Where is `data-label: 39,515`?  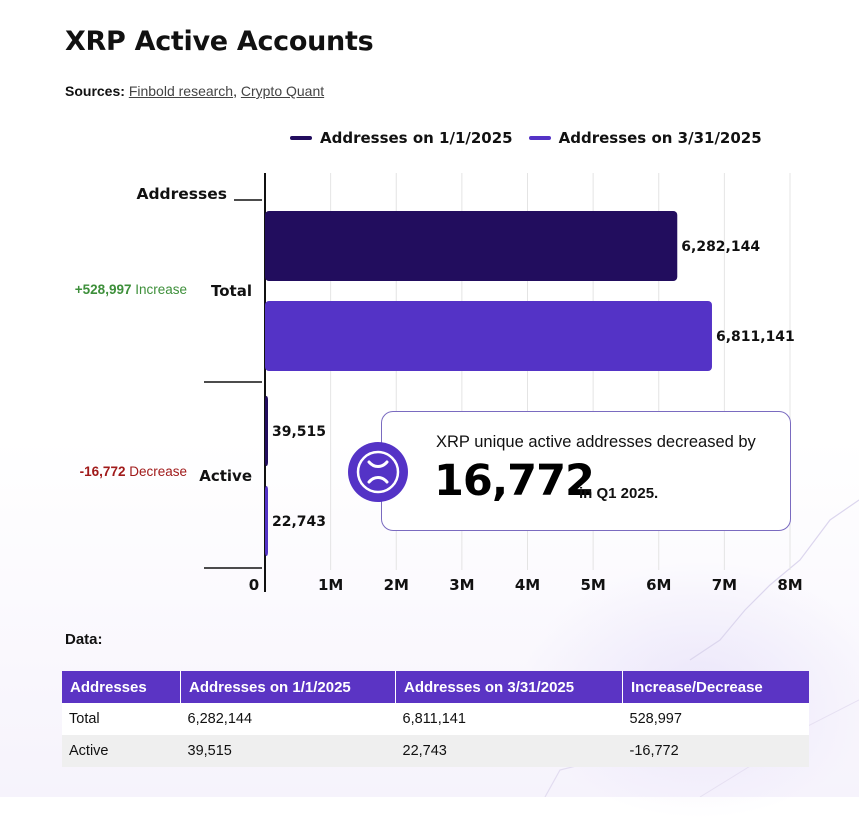
data-label: 39,515 is located at coordinates (299, 432).